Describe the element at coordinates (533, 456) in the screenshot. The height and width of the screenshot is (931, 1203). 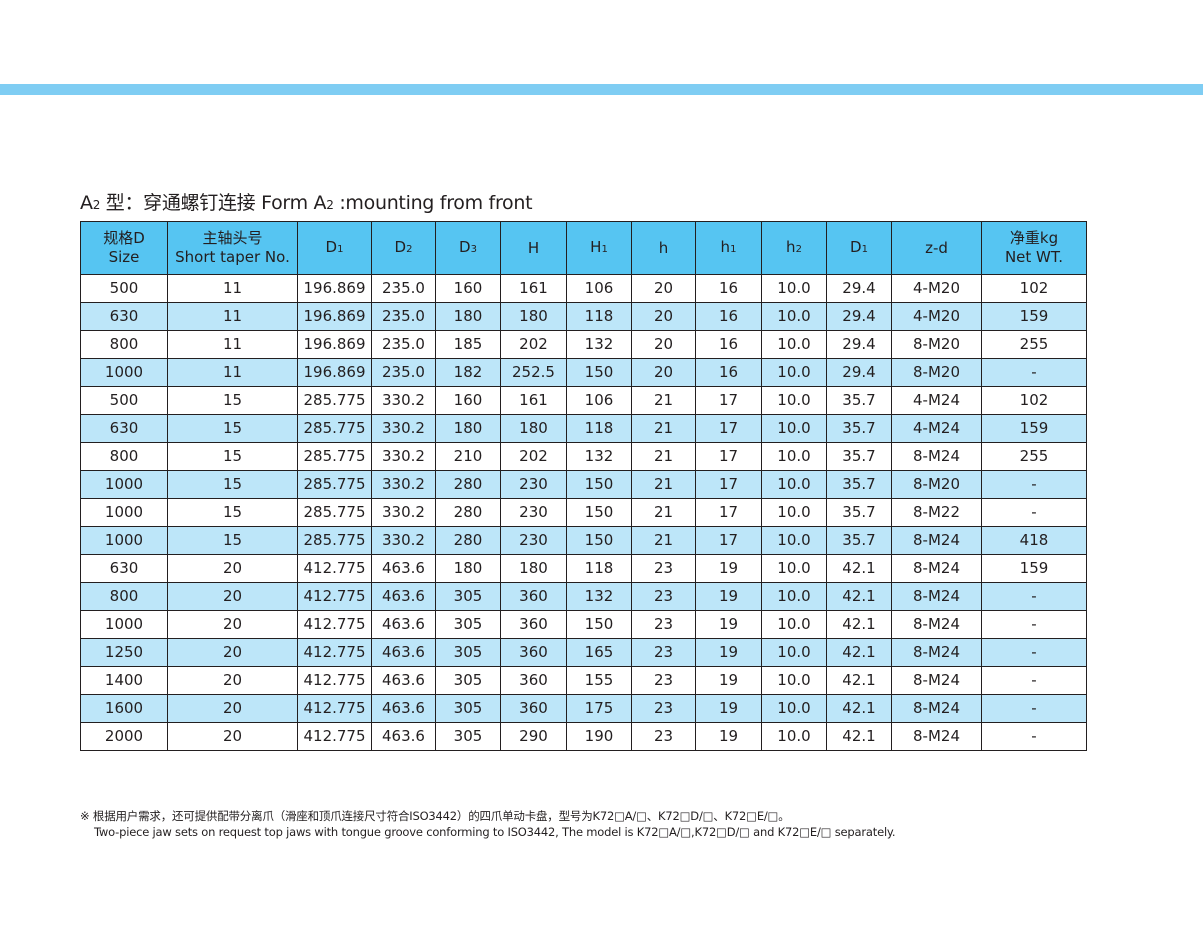
I see `table-cell: 202` at that location.